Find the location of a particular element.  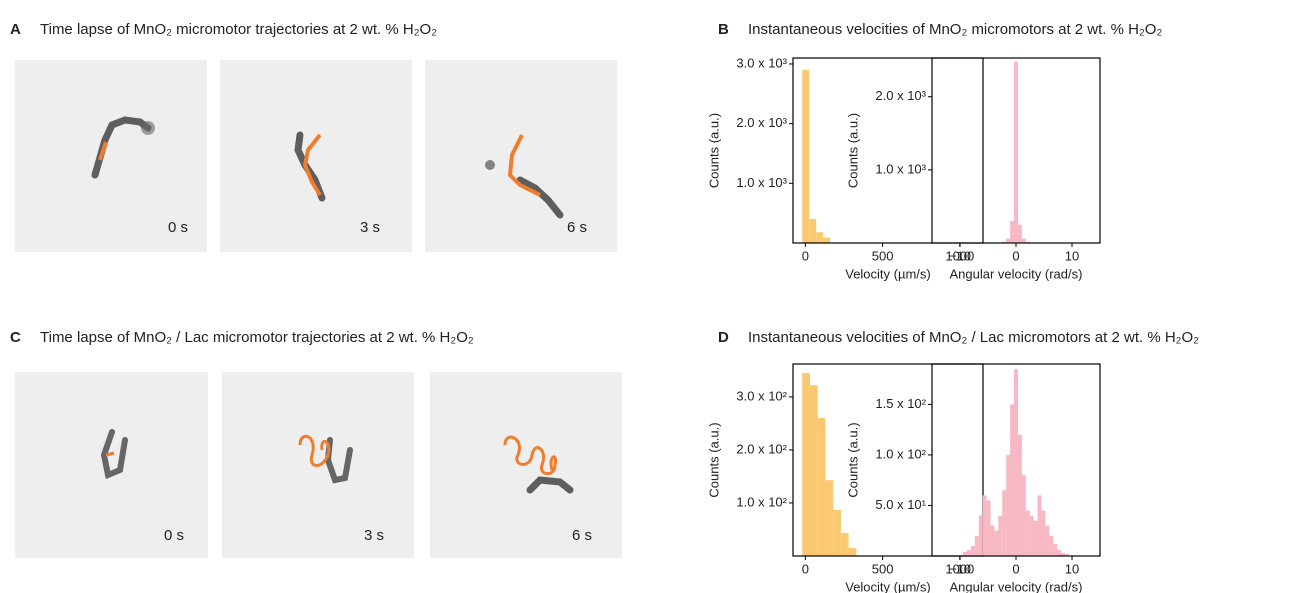

y-tick-label: 1.5 x 10² is located at coordinates (900, 403).